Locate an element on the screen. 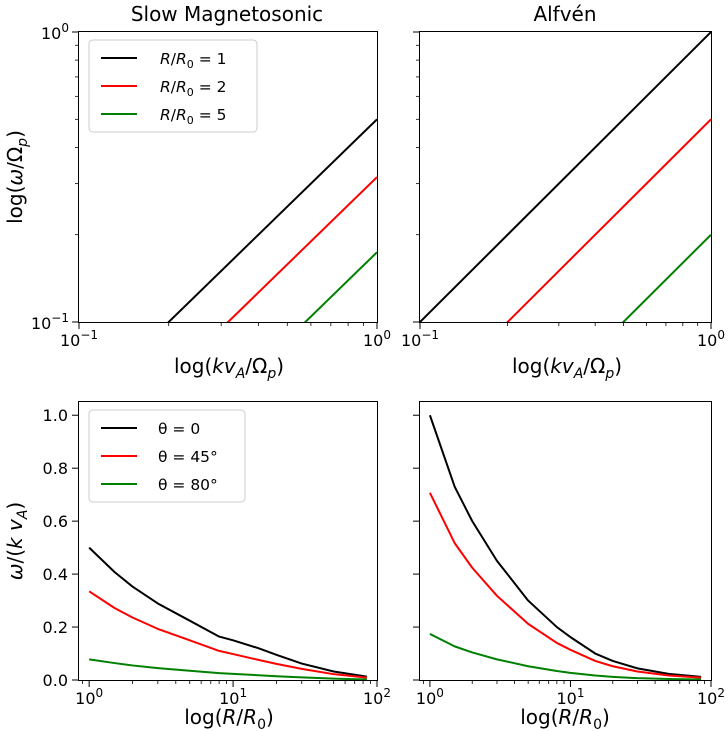  p0-ytick-label: 10⁻¹ is located at coordinates (50, 322).